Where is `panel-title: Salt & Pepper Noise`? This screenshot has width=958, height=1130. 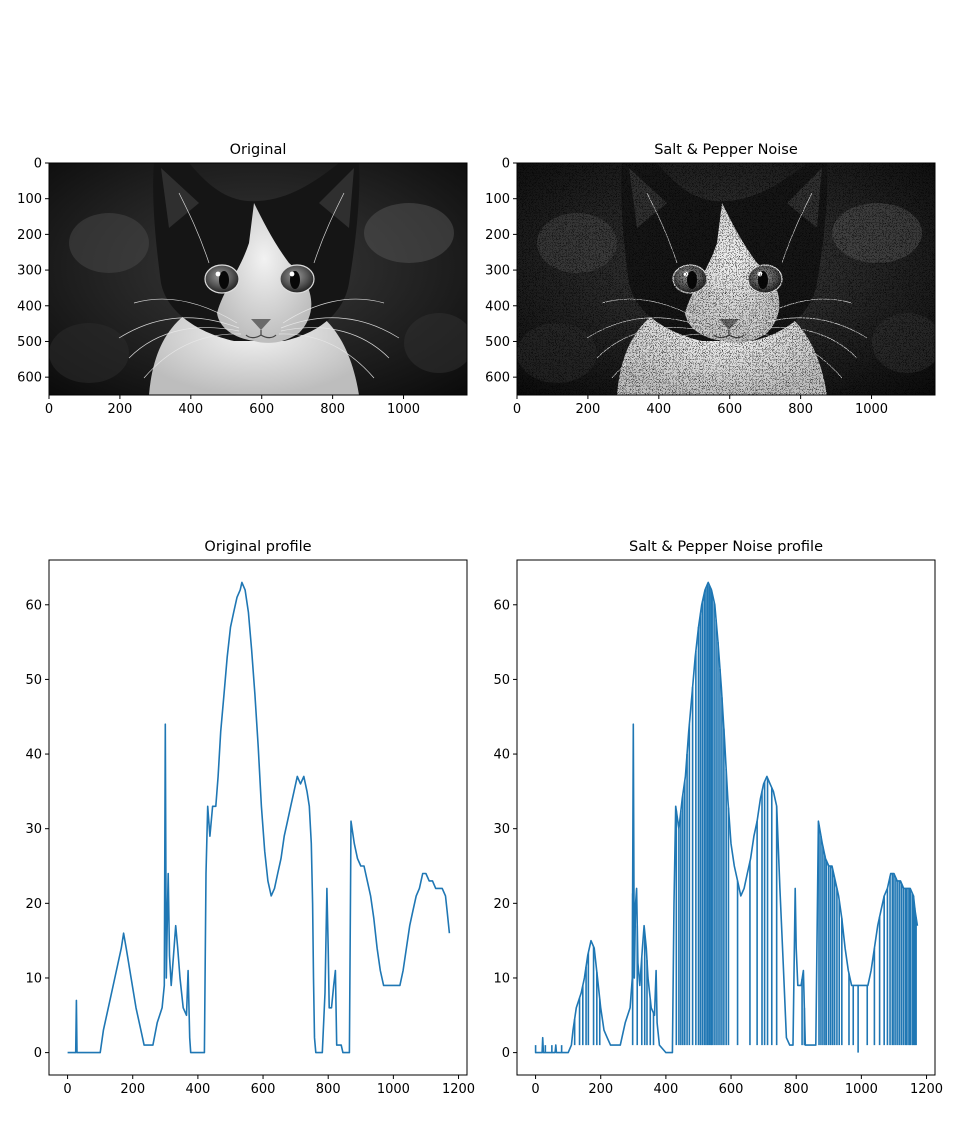 panel-title: Salt & Pepper Noise is located at coordinates (726, 150).